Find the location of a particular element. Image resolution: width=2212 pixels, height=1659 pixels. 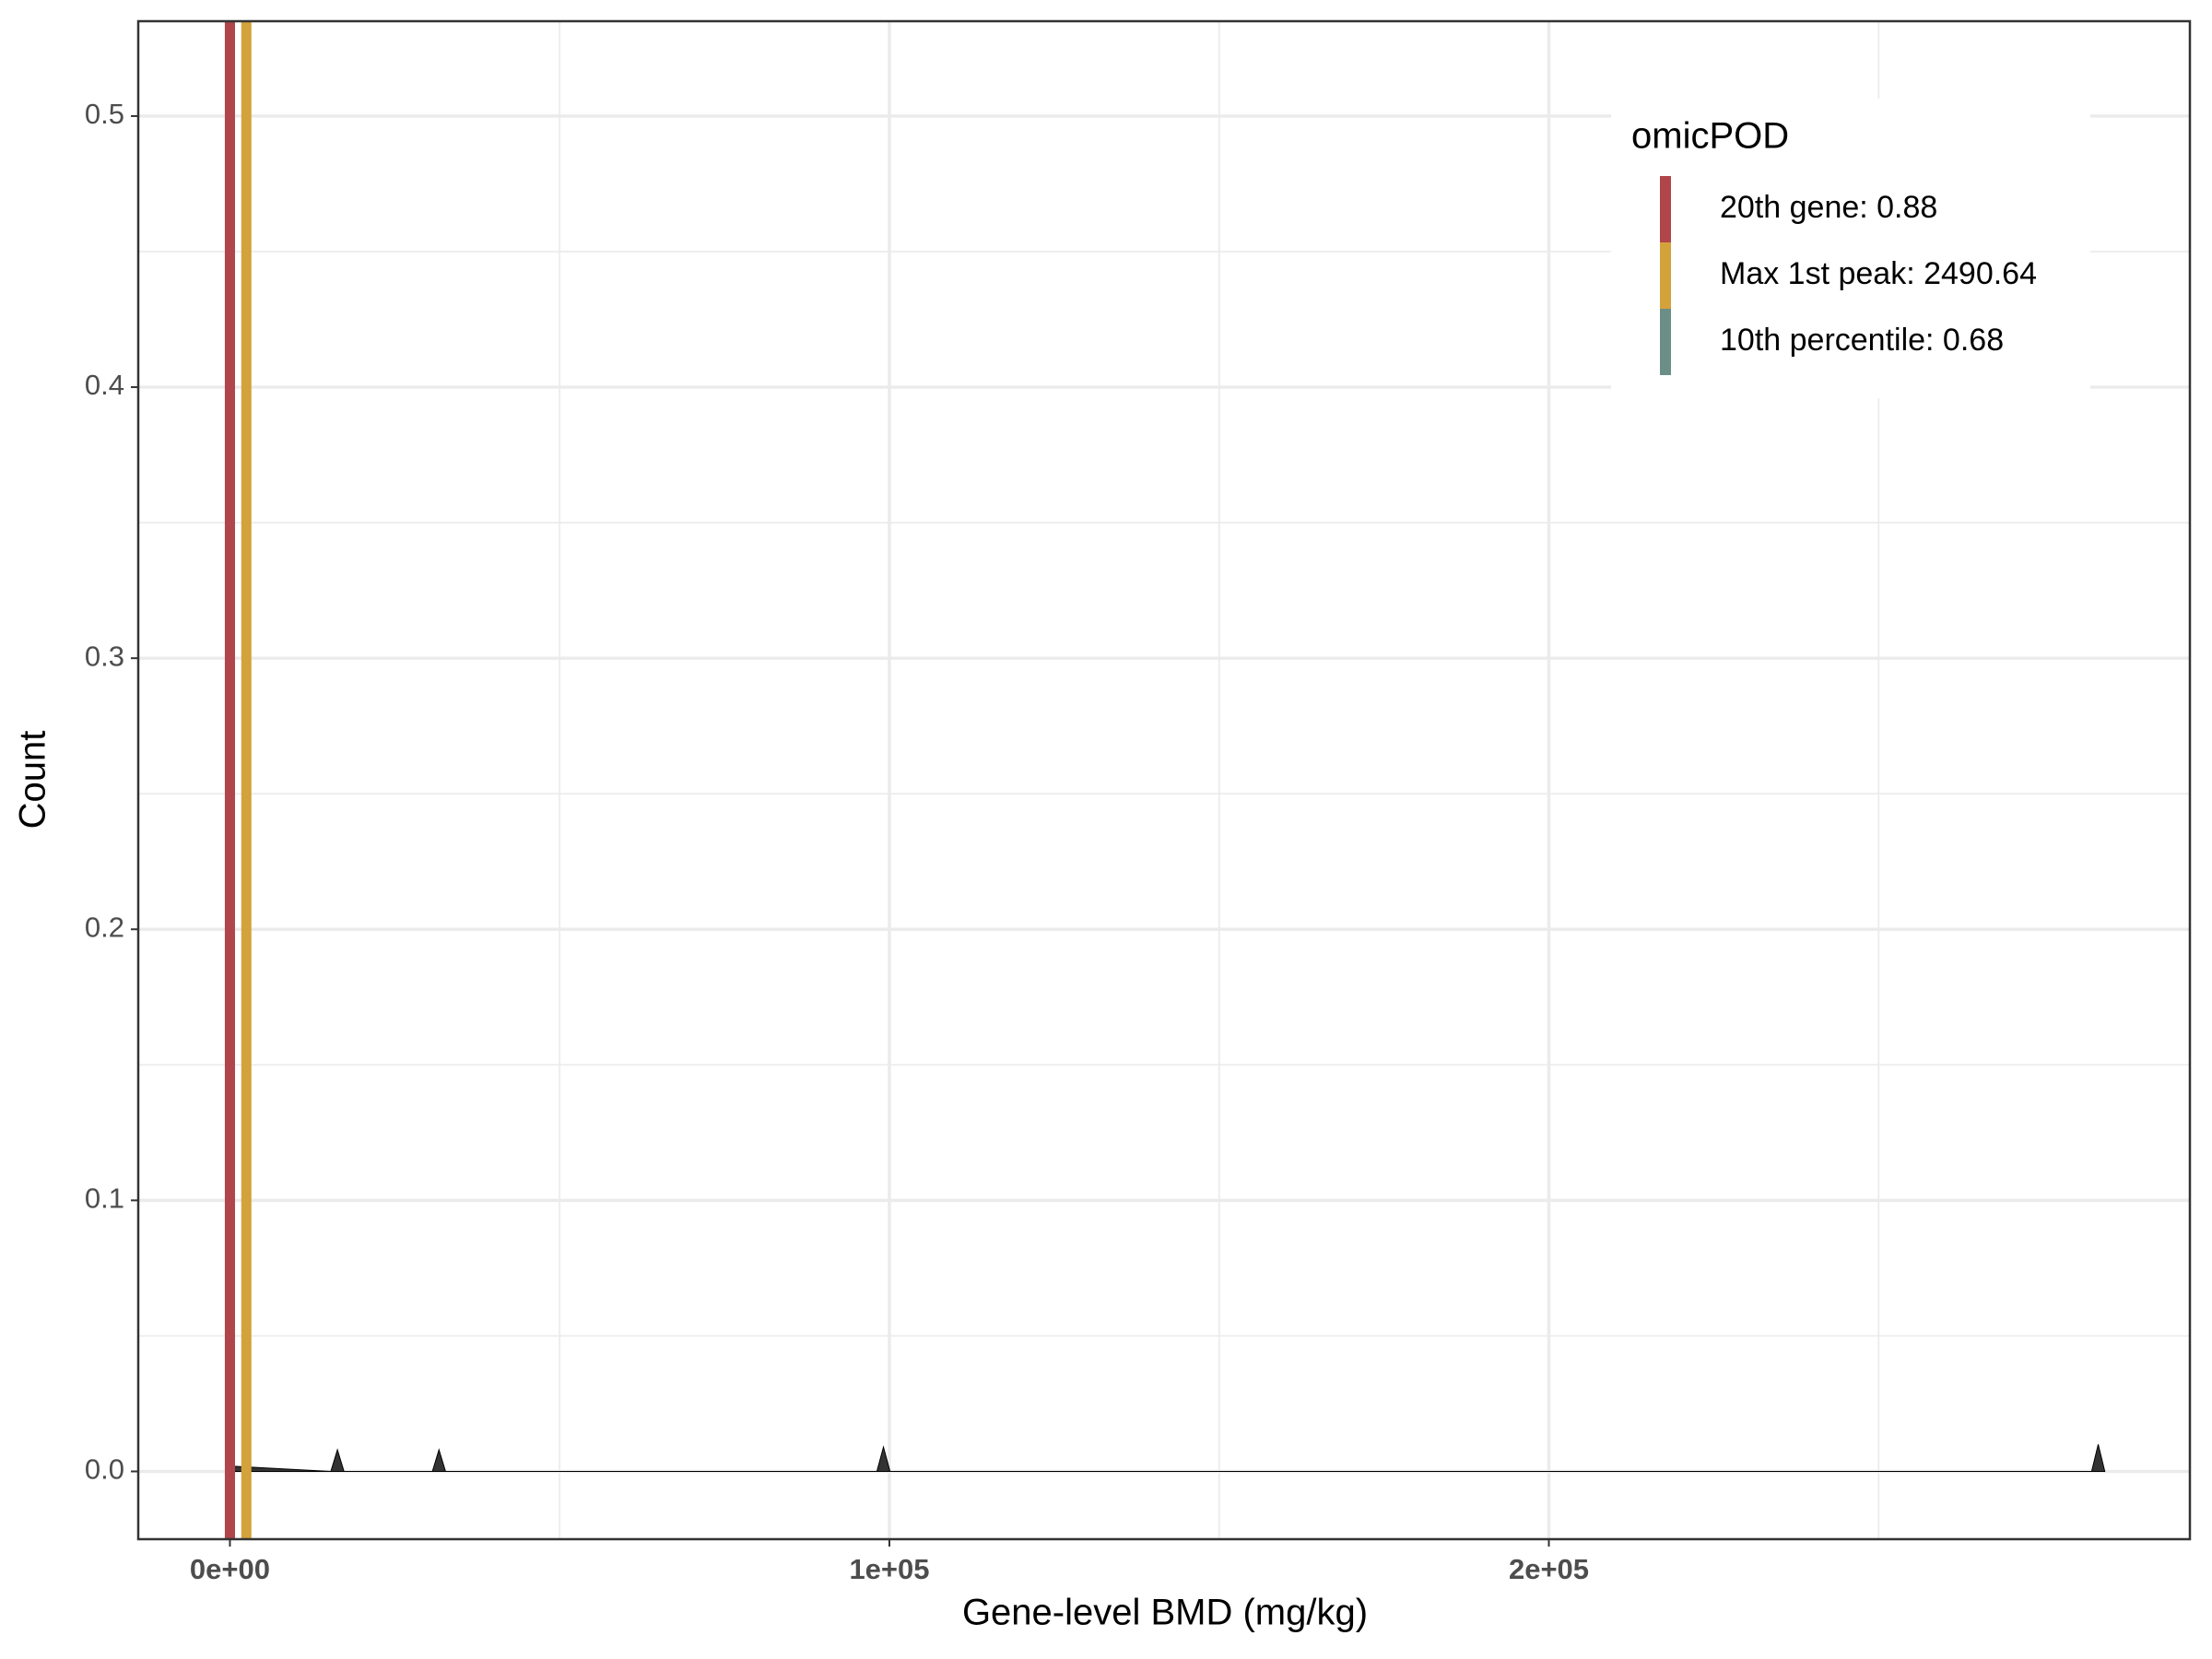

x-tick-label: 2e+05 is located at coordinates (1549, 1569).